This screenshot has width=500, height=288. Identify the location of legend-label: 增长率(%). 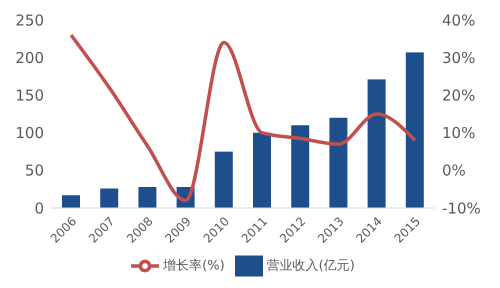
(194, 266).